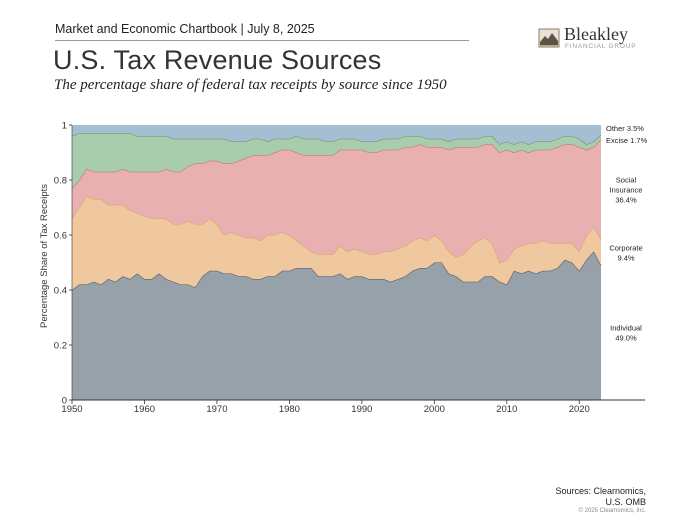 The height and width of the screenshot is (527, 700). What do you see at coordinates (44, 256) in the screenshot?
I see `y-axis-label: Percentage Share of Tax Receipts` at bounding box center [44, 256].